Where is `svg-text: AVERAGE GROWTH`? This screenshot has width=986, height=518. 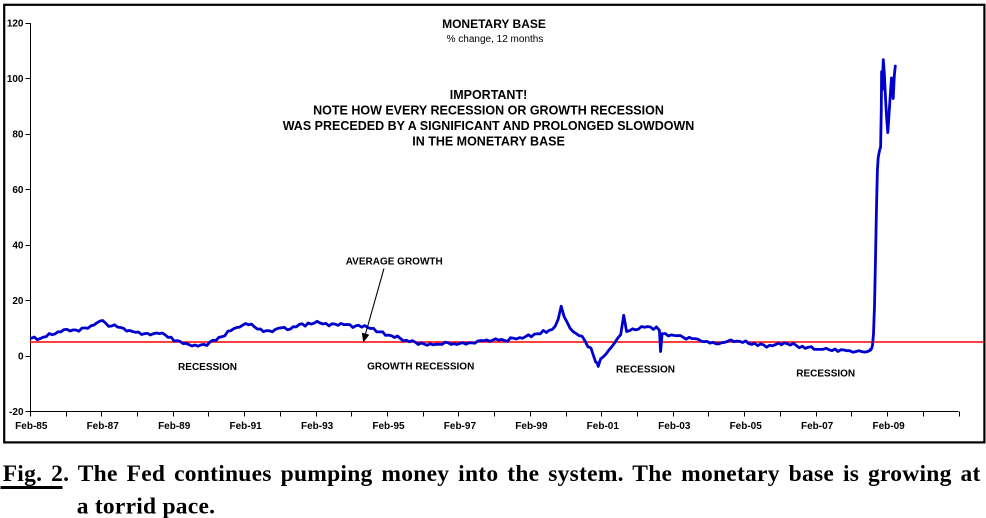 svg-text: AVERAGE GROWTH is located at coordinates (394, 261).